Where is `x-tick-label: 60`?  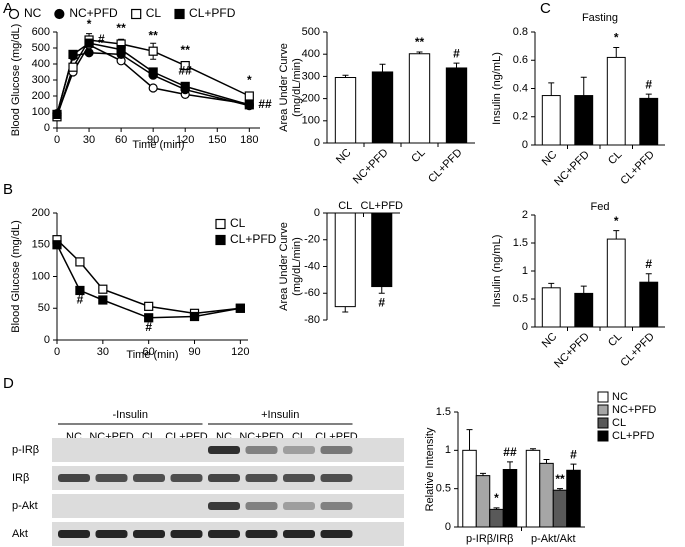 x-tick-label: 60 is located at coordinates (121, 140).